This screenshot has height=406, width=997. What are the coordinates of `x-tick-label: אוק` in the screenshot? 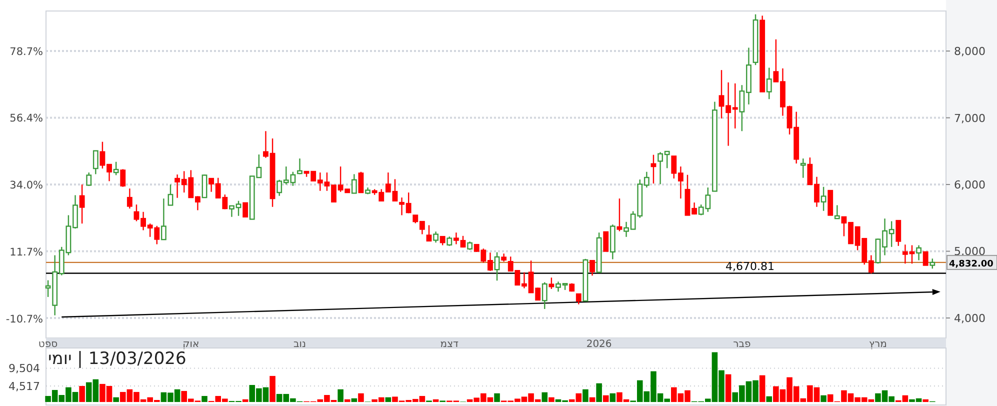 It's located at (191, 344).